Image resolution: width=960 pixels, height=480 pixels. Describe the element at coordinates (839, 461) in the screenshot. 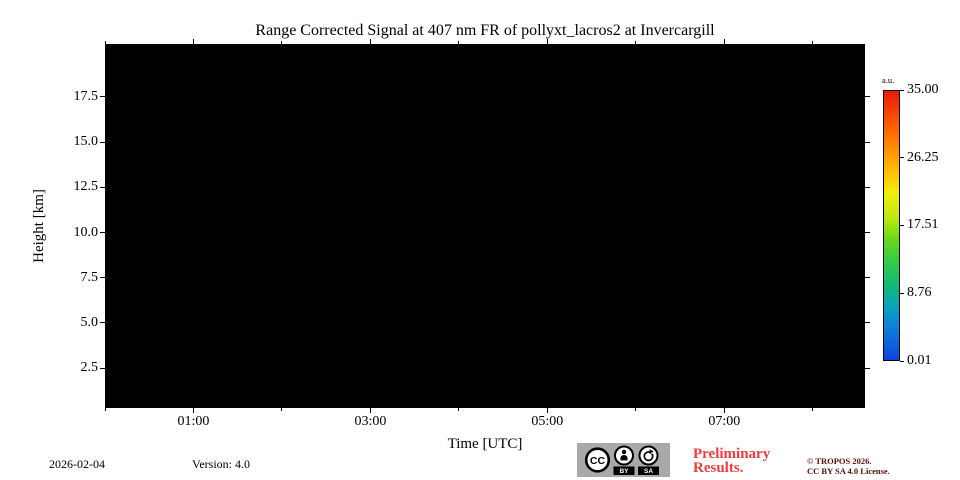

I see `copyright-line1: © TROPOS 2026.` at that location.